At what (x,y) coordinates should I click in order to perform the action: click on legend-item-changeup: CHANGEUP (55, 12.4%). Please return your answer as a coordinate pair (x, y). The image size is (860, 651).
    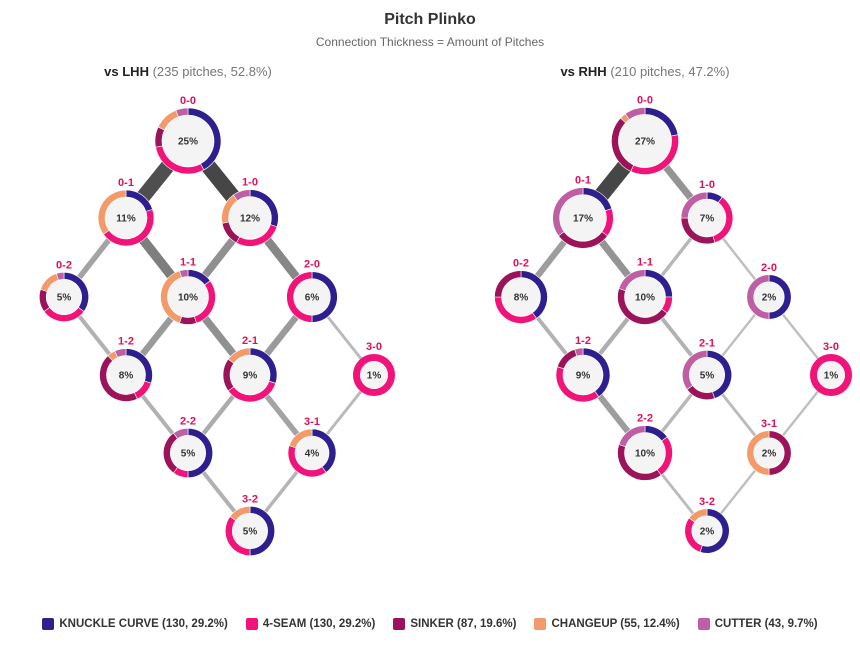
    Looking at the image, I should click on (607, 624).